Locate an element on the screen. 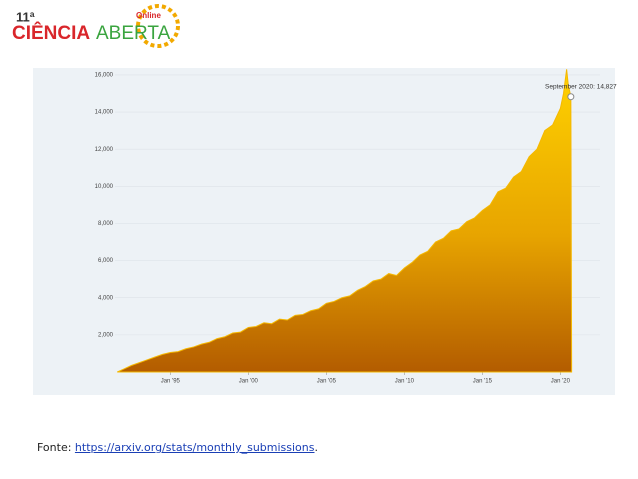  x-tick-label: Jan '95 is located at coordinates (171, 382).